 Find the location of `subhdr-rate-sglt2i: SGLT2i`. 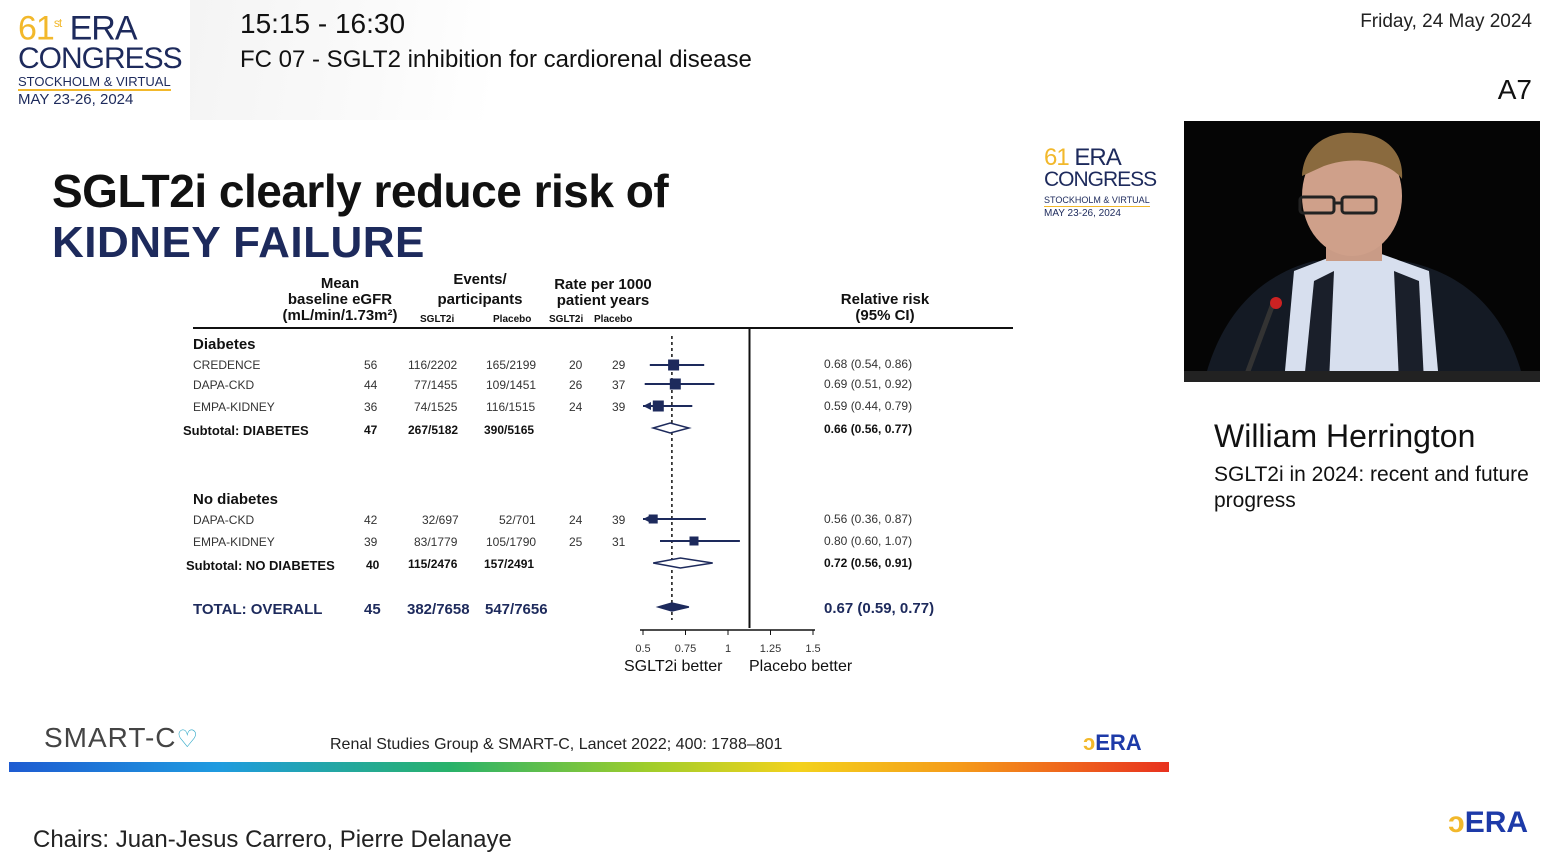

subhdr-rate-sglt2i: SGLT2i is located at coordinates (566, 319).